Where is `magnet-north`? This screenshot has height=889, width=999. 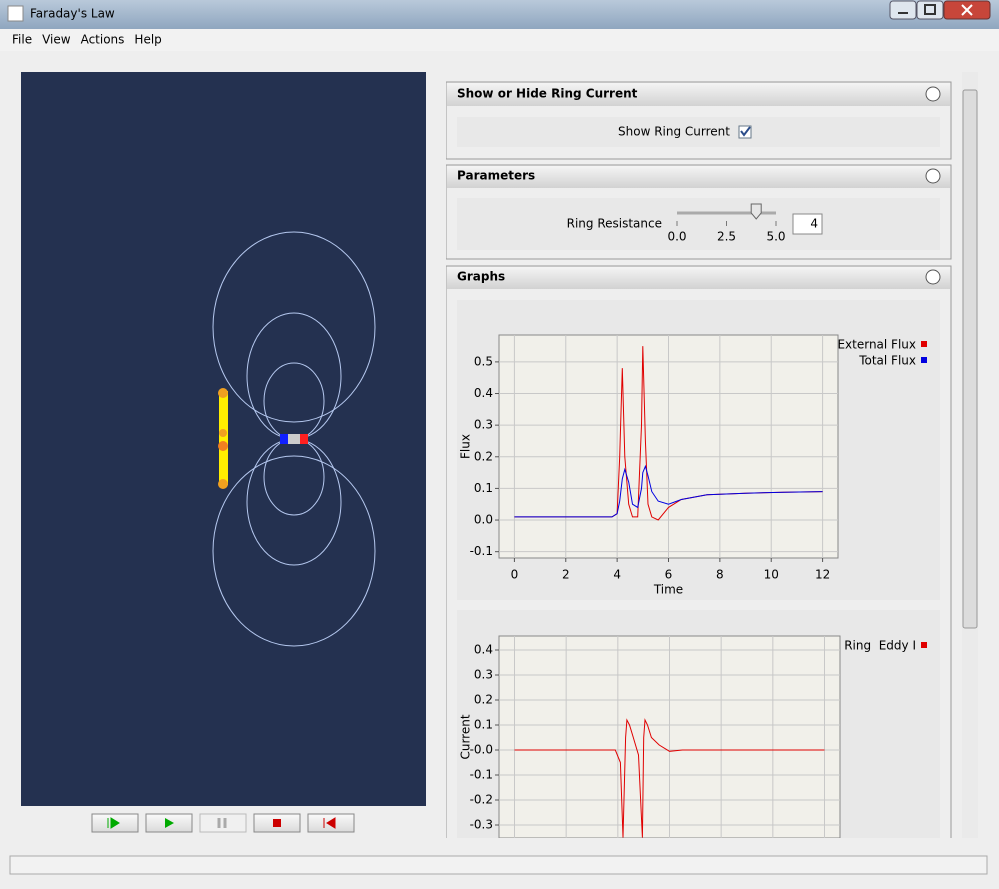
magnet-north is located at coordinates (304, 439).